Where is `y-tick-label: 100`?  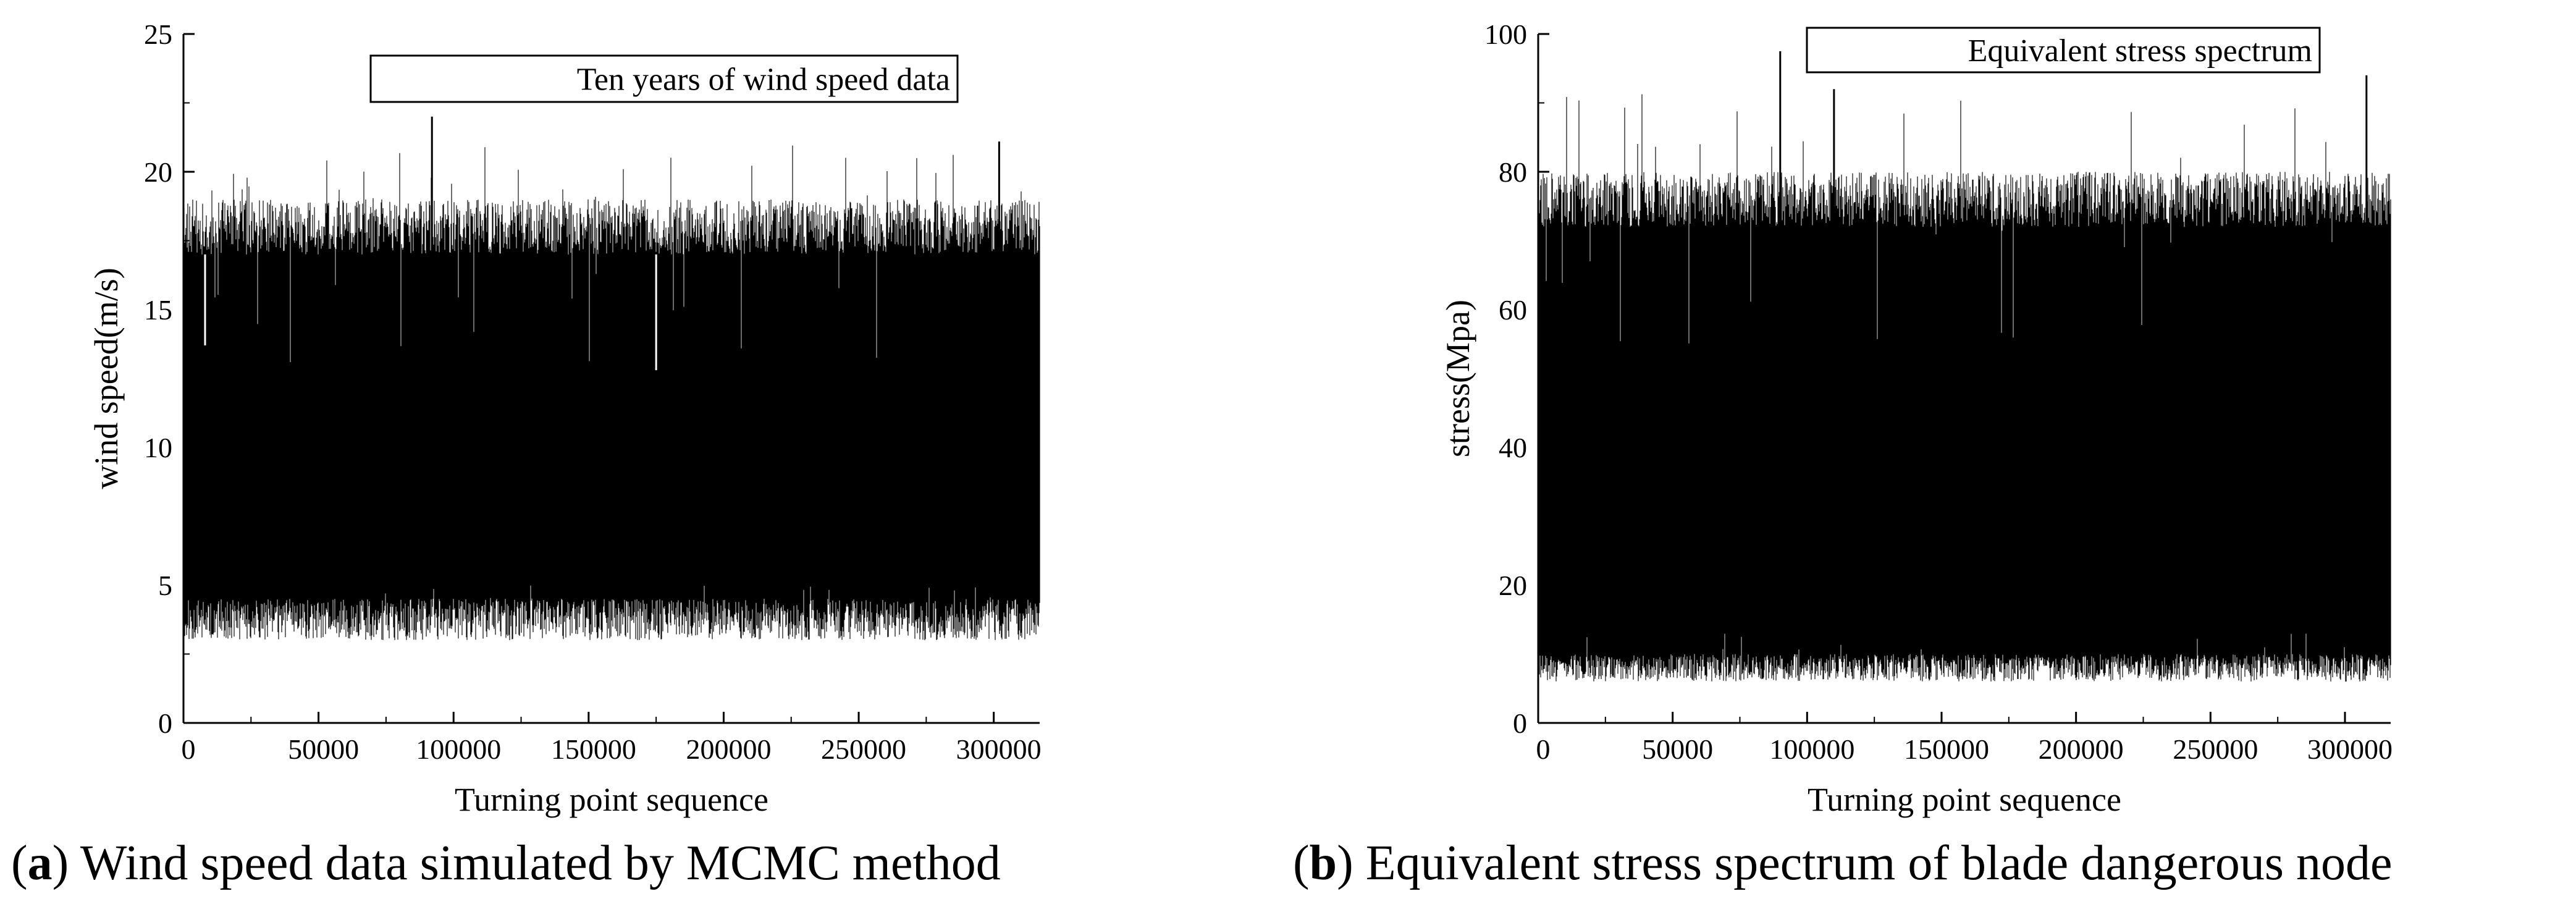
y-tick-label: 100 is located at coordinates (1505, 34).